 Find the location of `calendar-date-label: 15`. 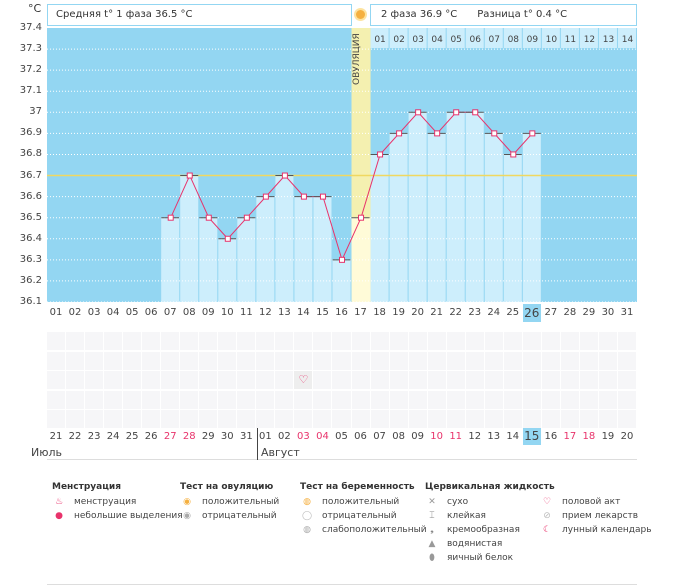

calendar-date-label: 15 is located at coordinates (531, 436).